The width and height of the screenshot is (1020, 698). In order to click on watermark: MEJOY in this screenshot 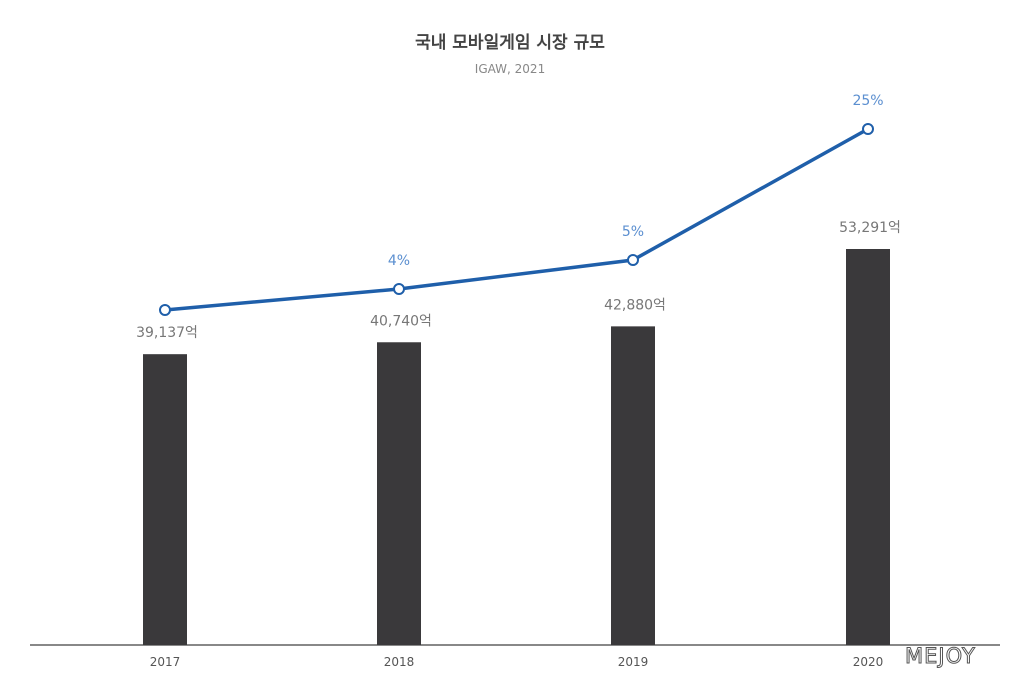, I will do `click(940, 656)`.